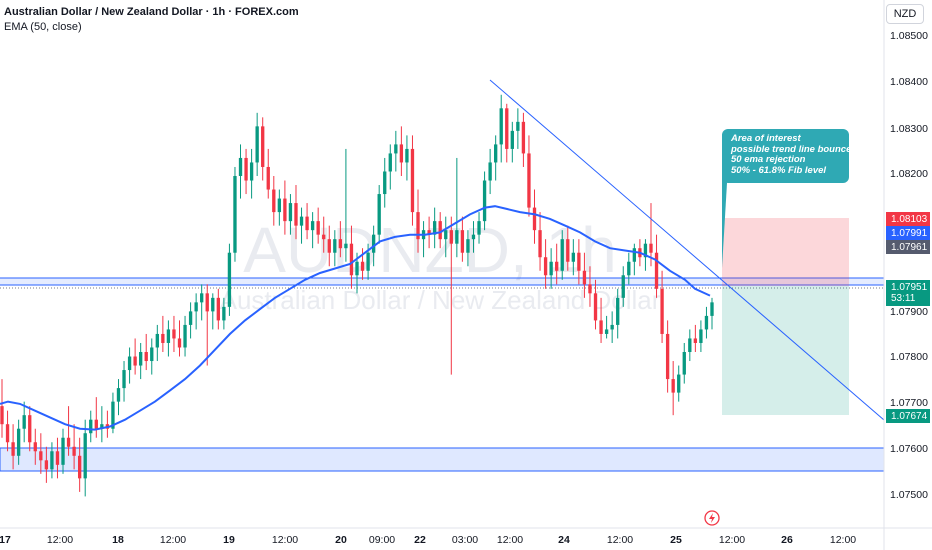  What do you see at coordinates (787, 540) in the screenshot?
I see `time-tick-label: 26` at bounding box center [787, 540].